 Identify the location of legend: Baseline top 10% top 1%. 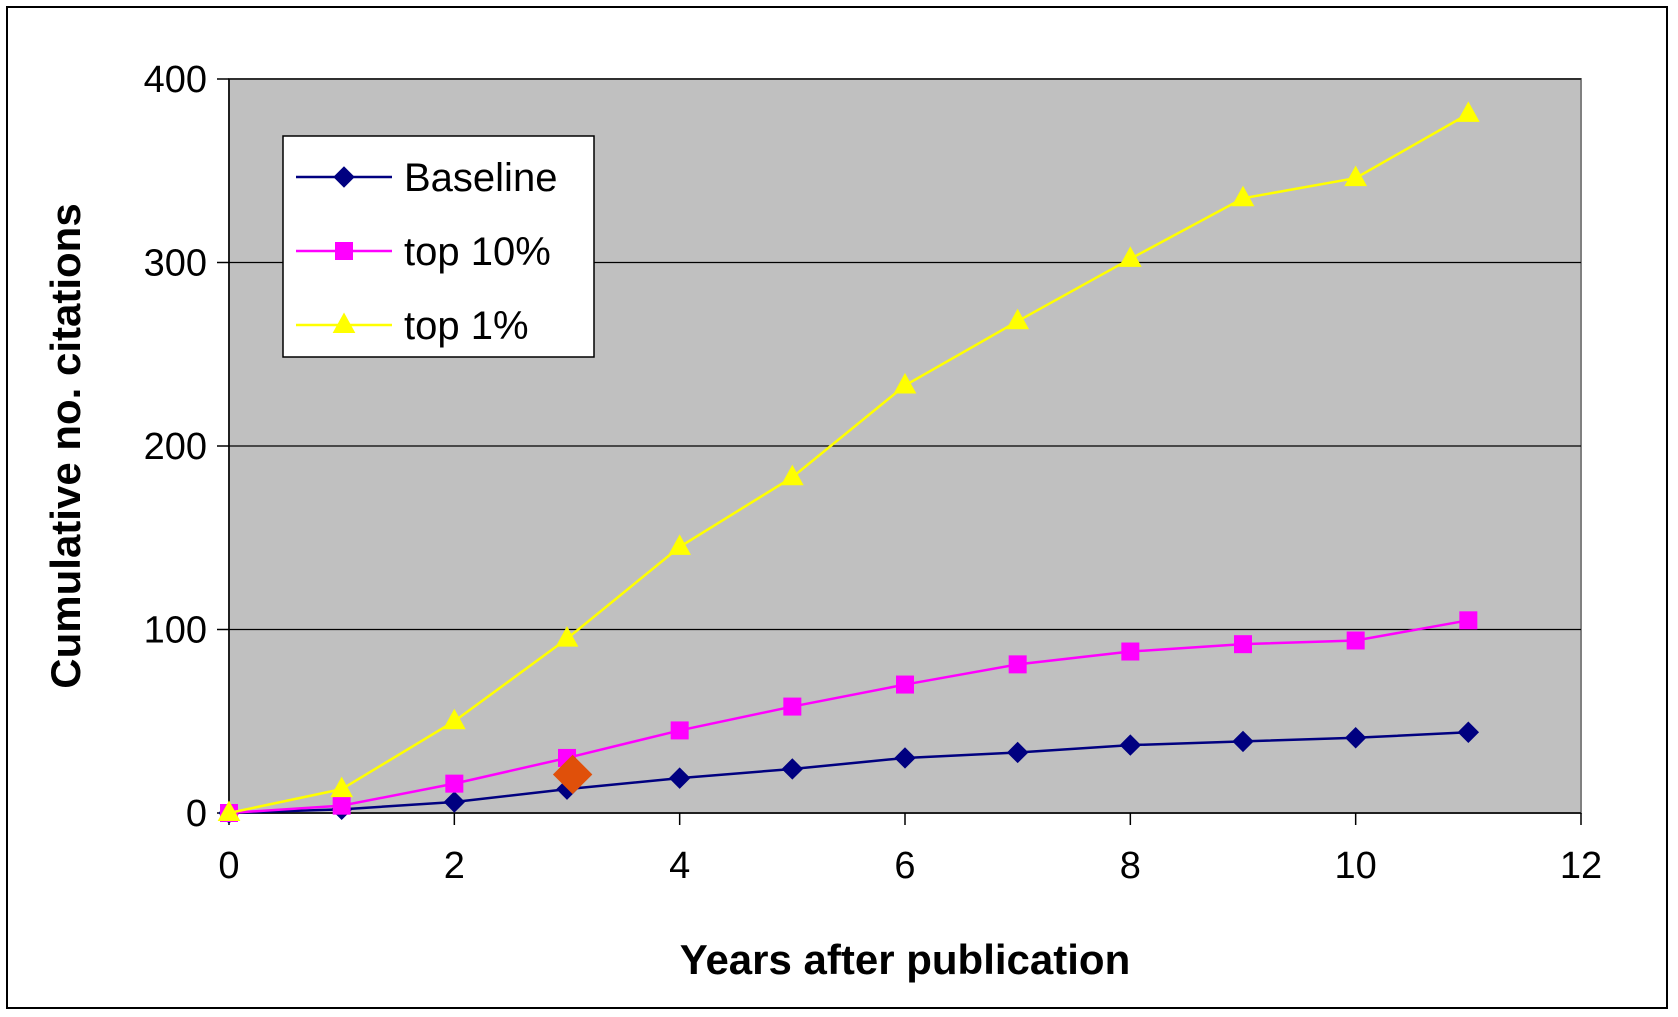
(438, 246).